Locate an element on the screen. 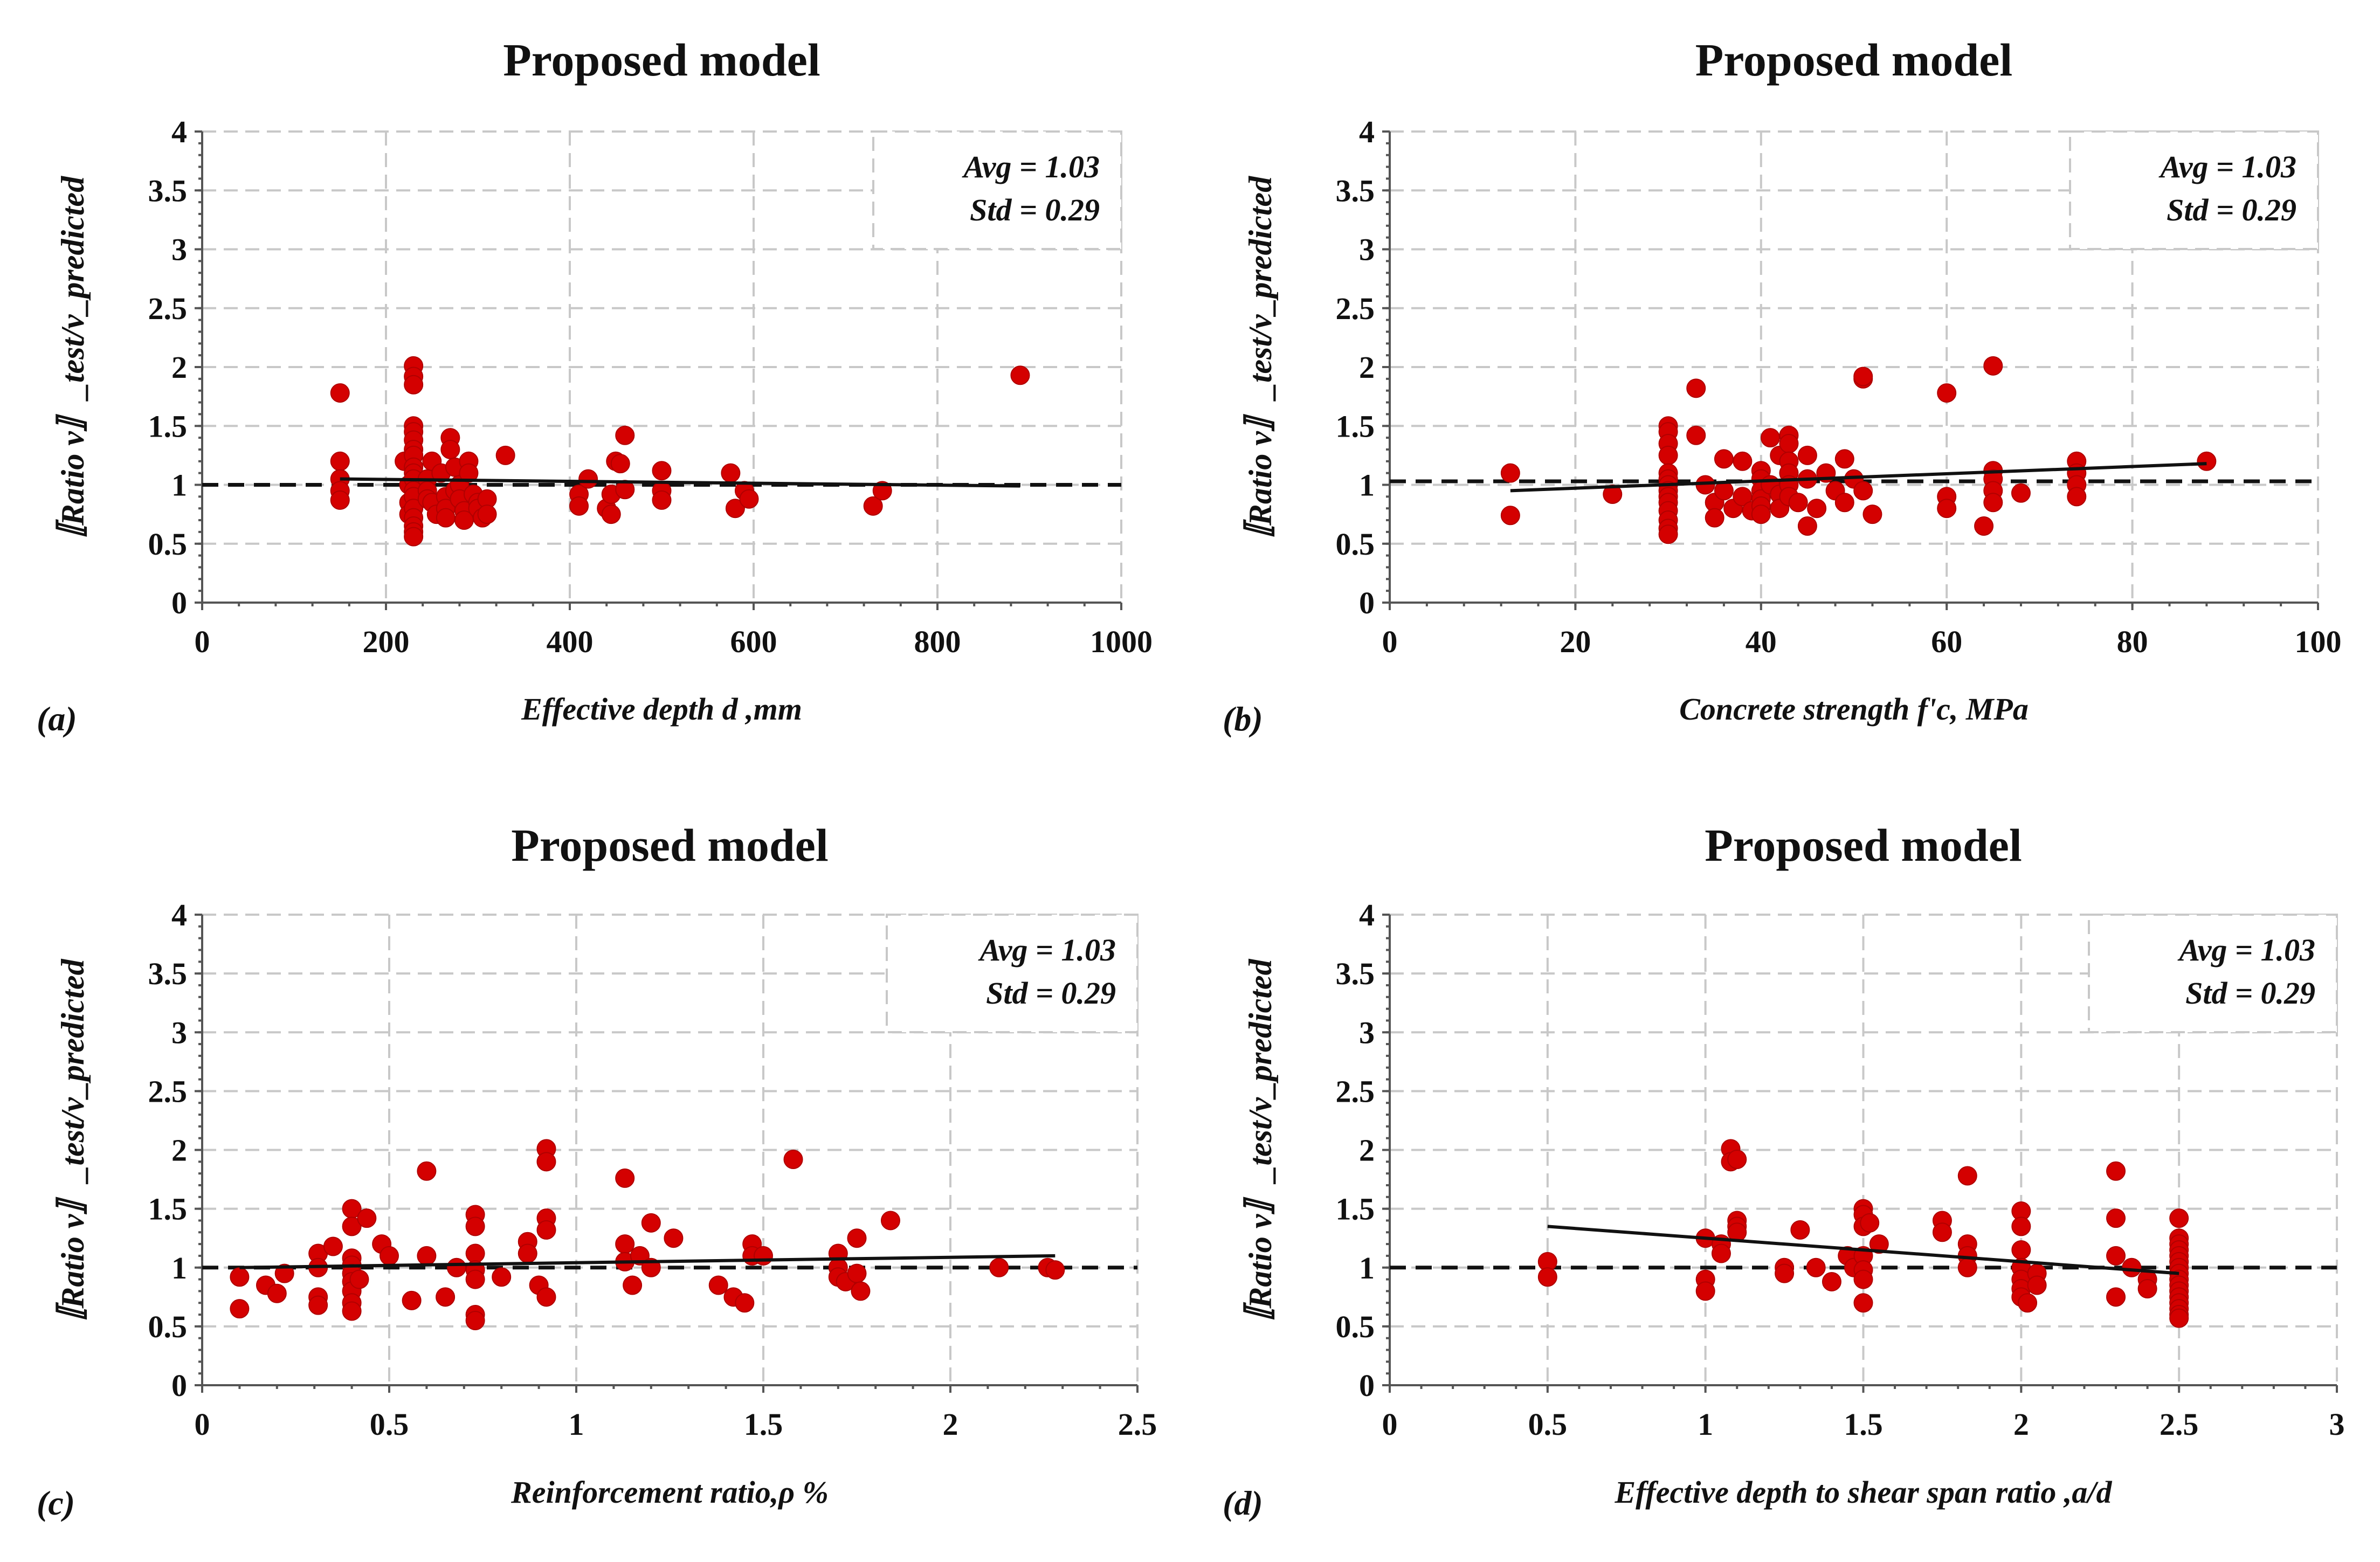 The height and width of the screenshot is (1562, 2380). x-tick-label: 2.5 is located at coordinates (1137, 1424).